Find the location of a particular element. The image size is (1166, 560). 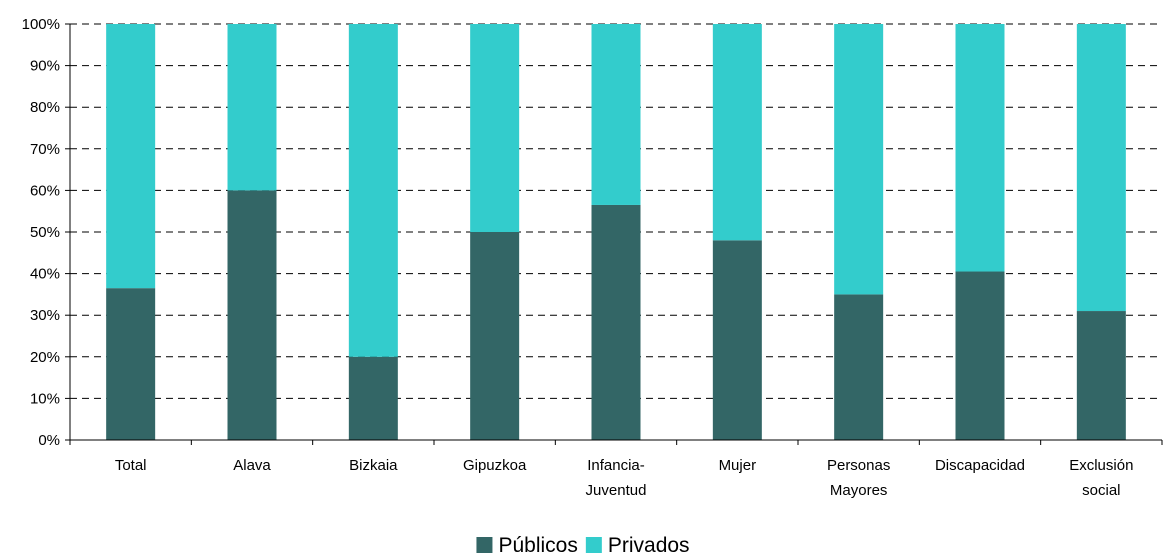

y-tick-label: 20% is located at coordinates (45, 357).